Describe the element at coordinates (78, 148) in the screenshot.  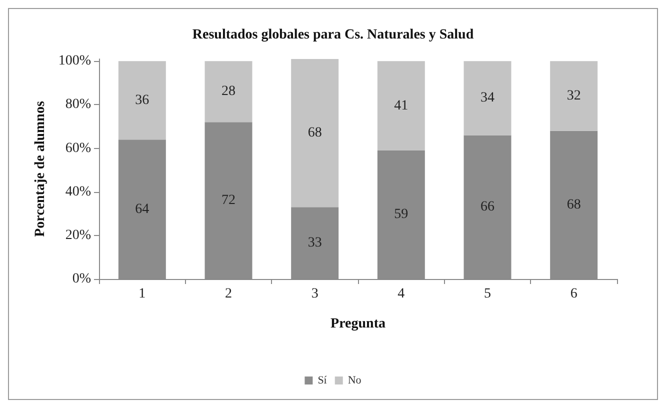
I see `y-tick-label: 60%` at that location.